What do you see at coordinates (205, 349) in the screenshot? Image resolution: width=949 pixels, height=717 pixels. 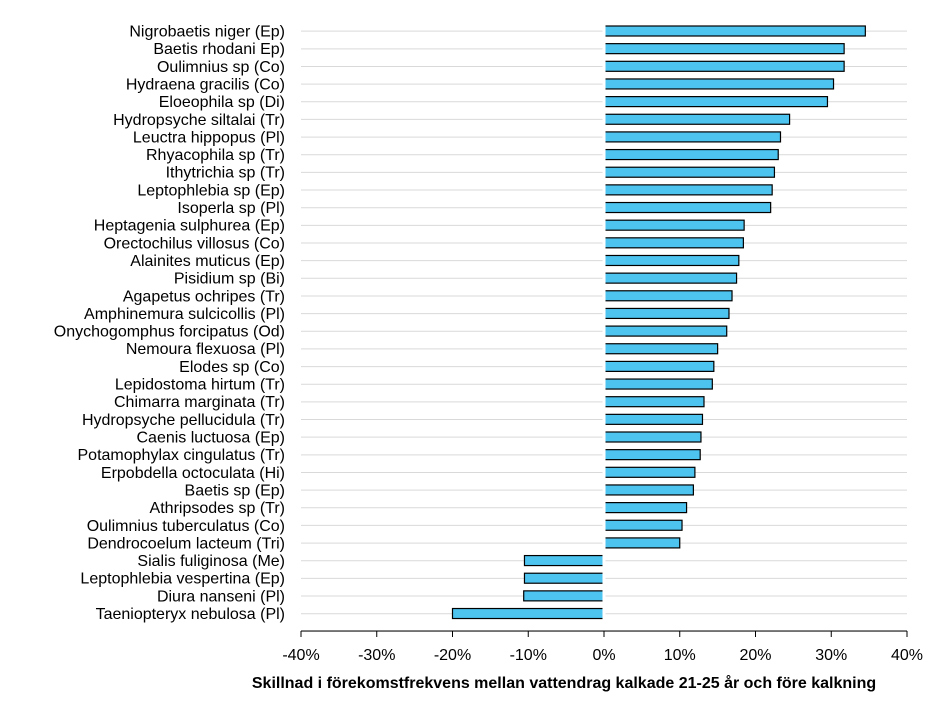 I see `category-label: Nemoura flexuosa (Pl)` at bounding box center [205, 349].